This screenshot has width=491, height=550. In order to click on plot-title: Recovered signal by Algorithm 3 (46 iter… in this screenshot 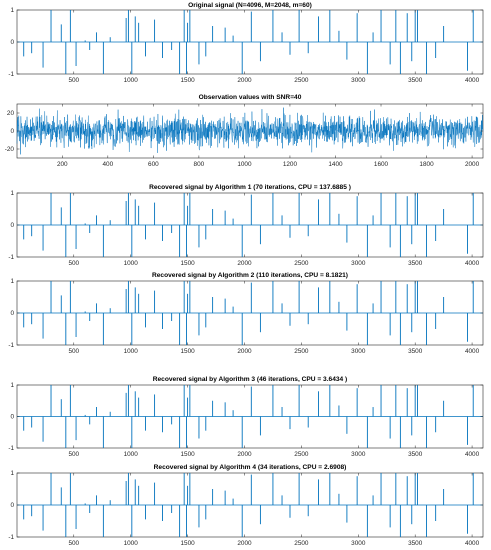, I will do `click(250, 379)`.